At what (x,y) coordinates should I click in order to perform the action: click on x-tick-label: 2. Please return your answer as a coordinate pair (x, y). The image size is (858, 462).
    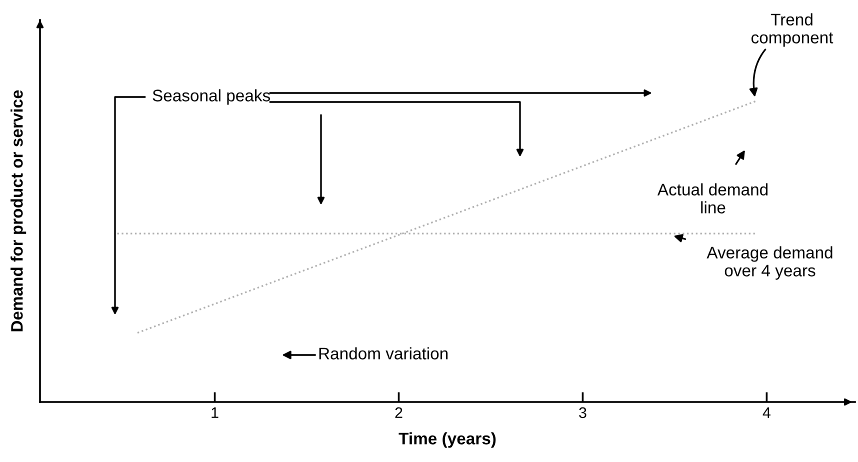
    Looking at the image, I should click on (398, 412).